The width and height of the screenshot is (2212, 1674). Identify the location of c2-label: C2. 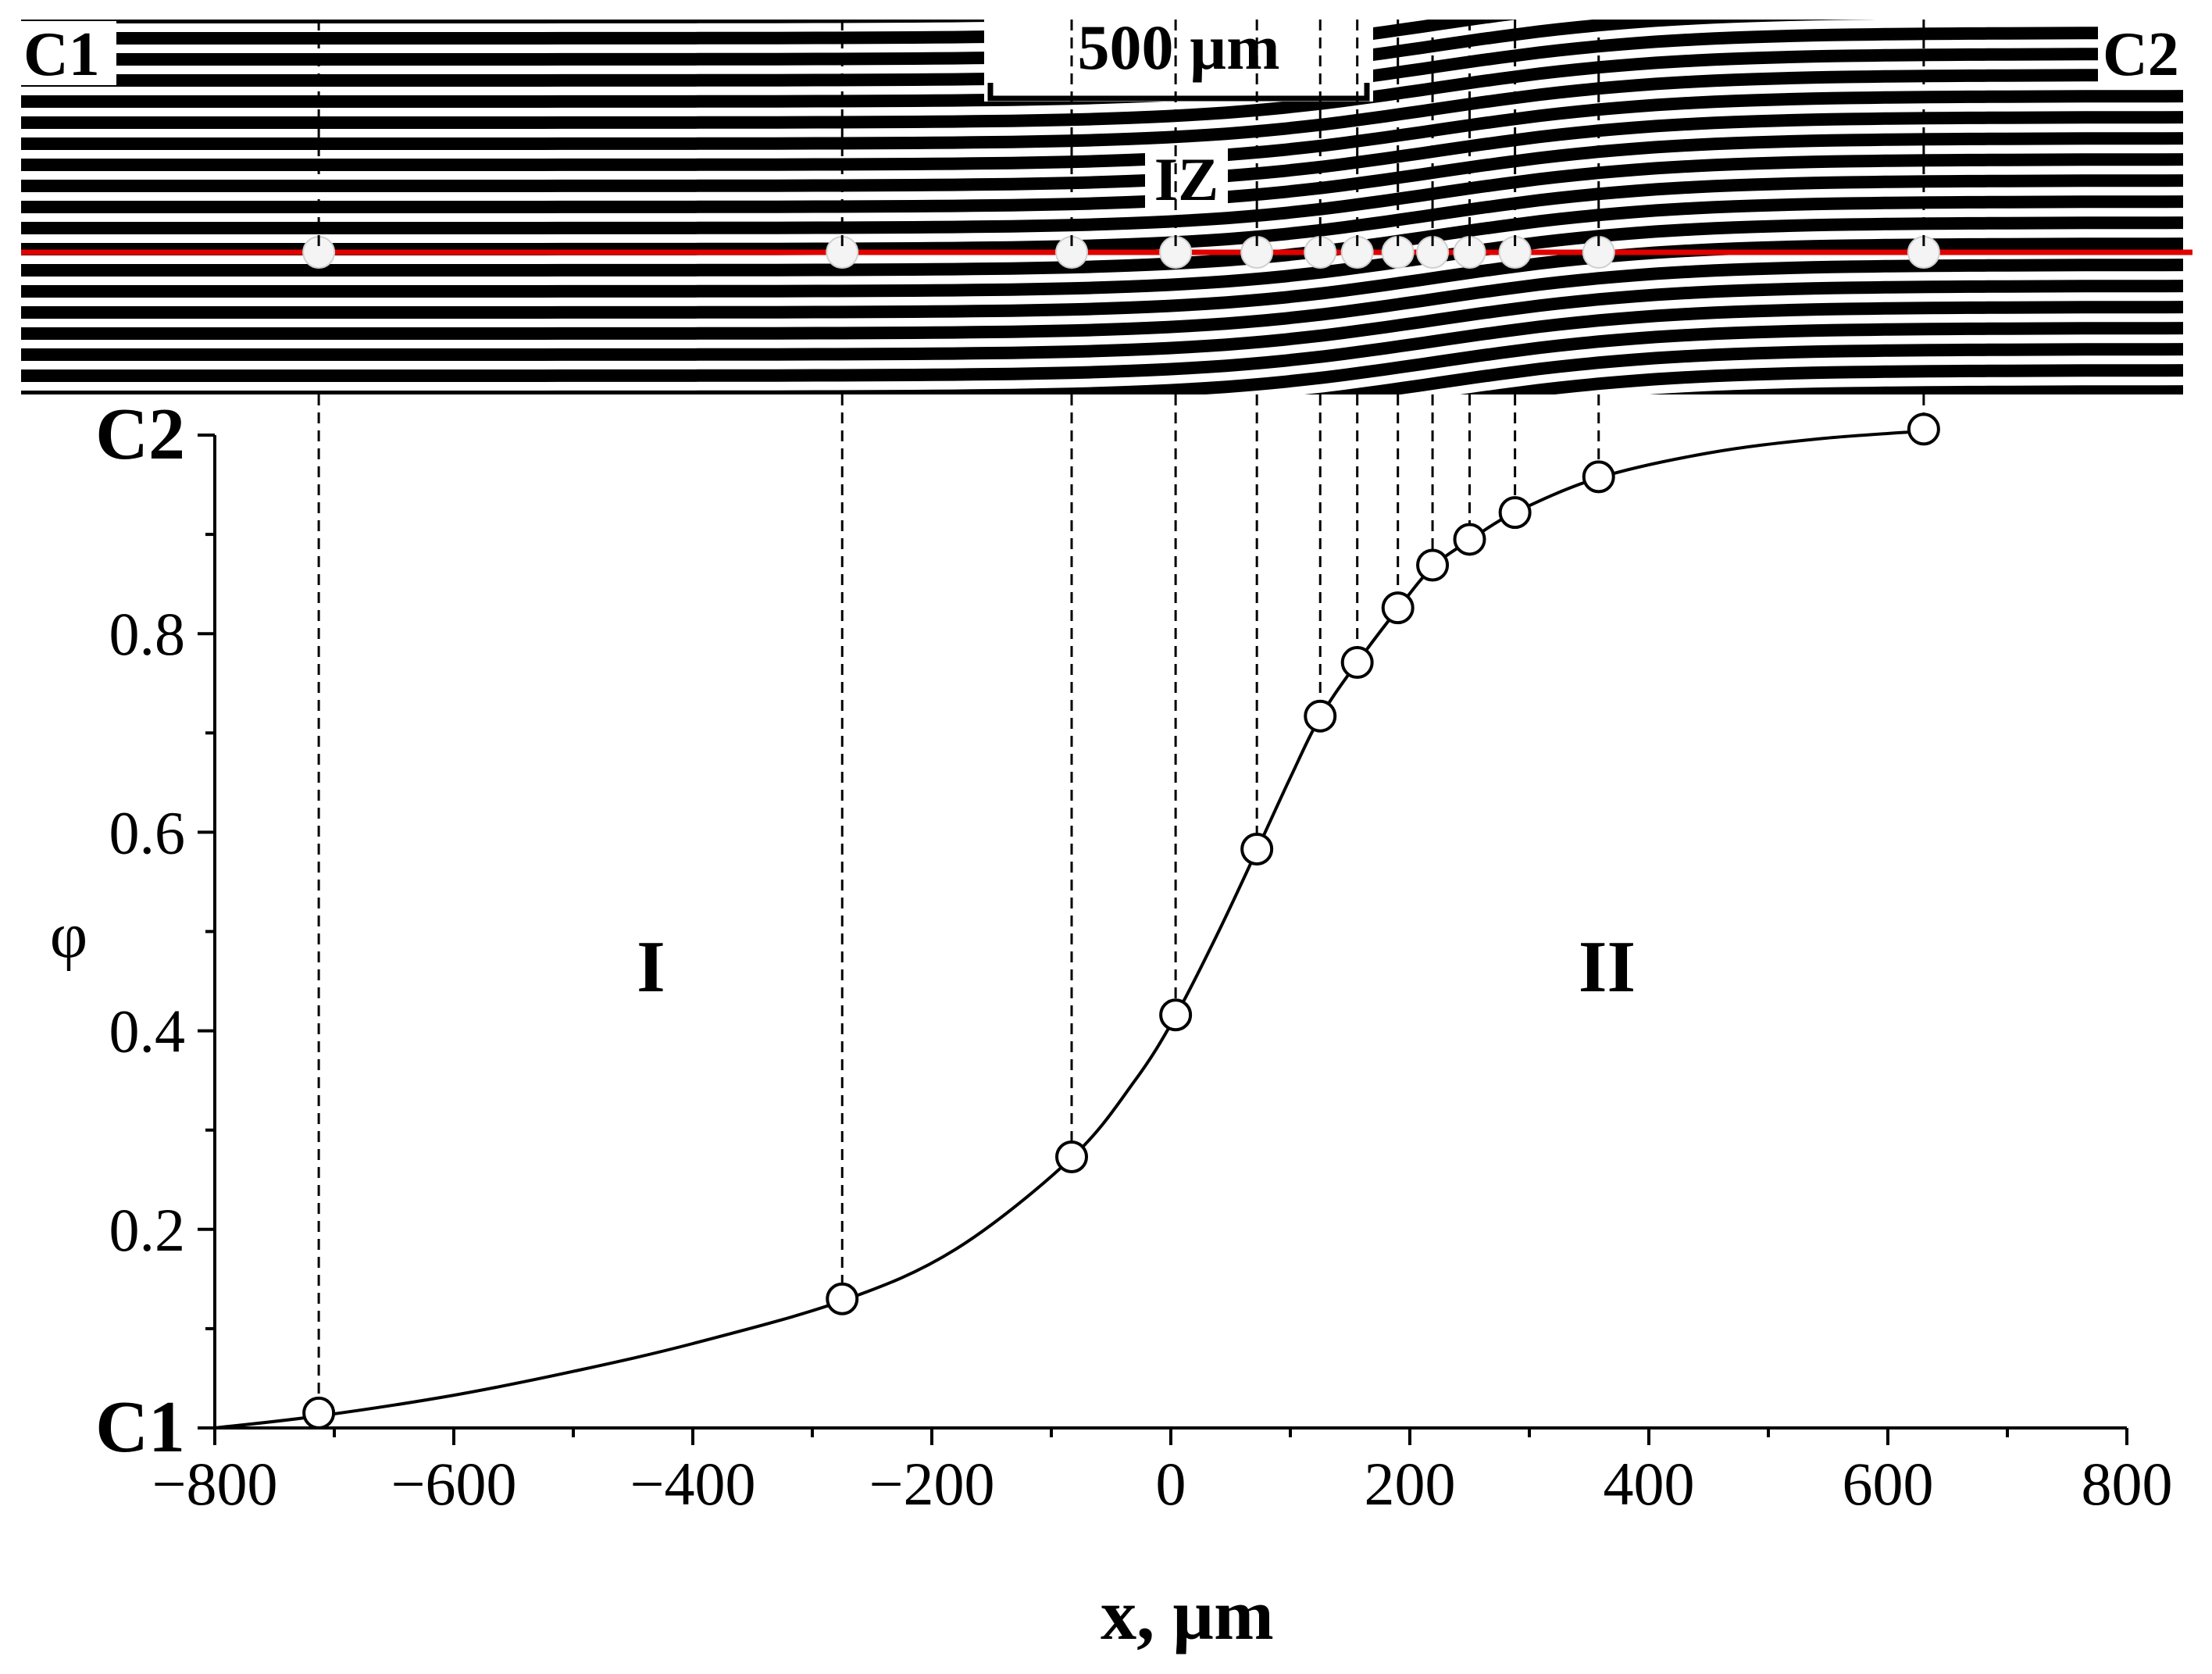
(2141, 54).